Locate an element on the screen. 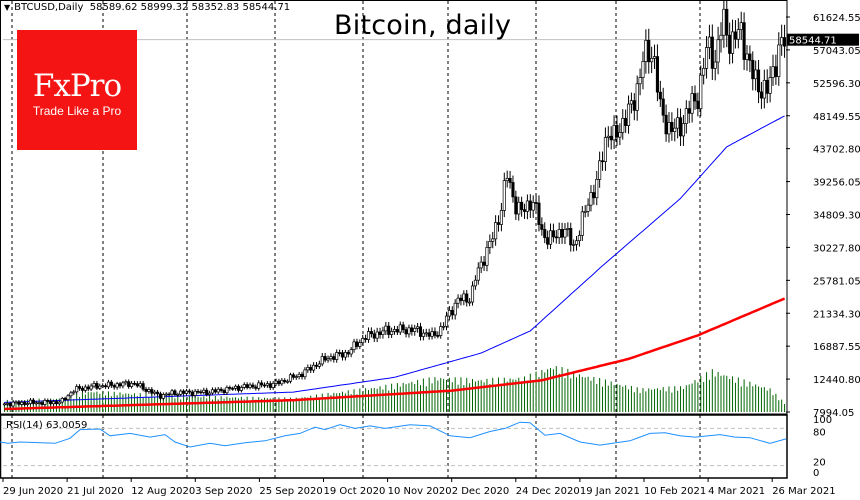  logo-tagline: Trade Like a Pro is located at coordinates (77, 111).